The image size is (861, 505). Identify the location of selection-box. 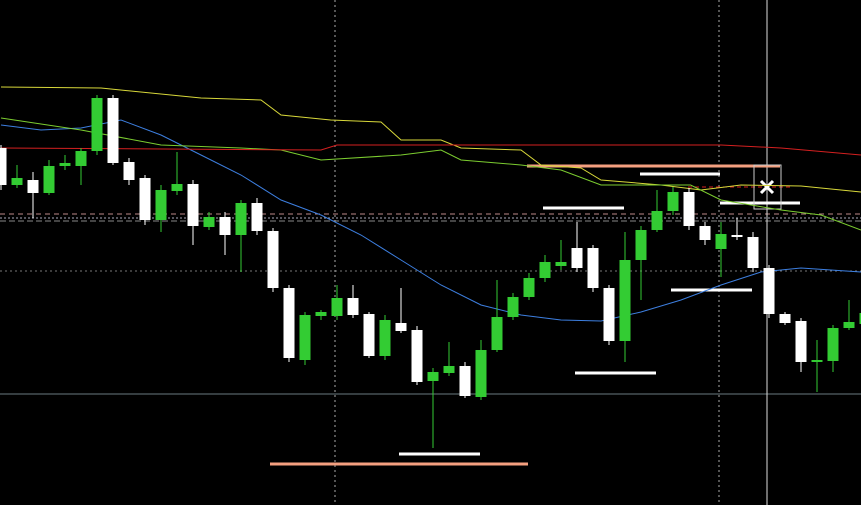
(767, 187).